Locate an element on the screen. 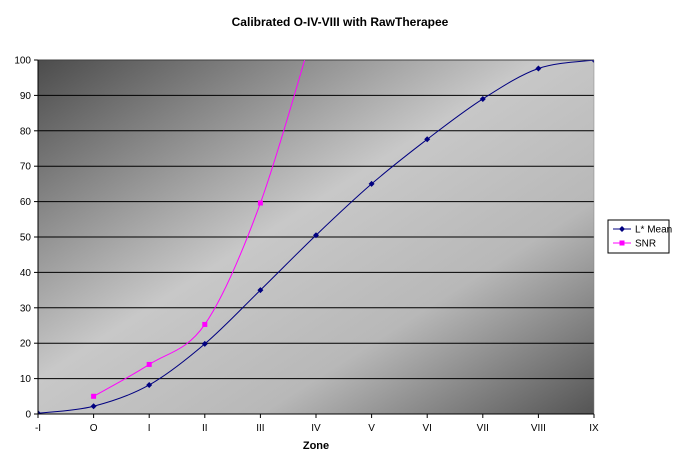  y-tick-label: 70 is located at coordinates (26, 167).